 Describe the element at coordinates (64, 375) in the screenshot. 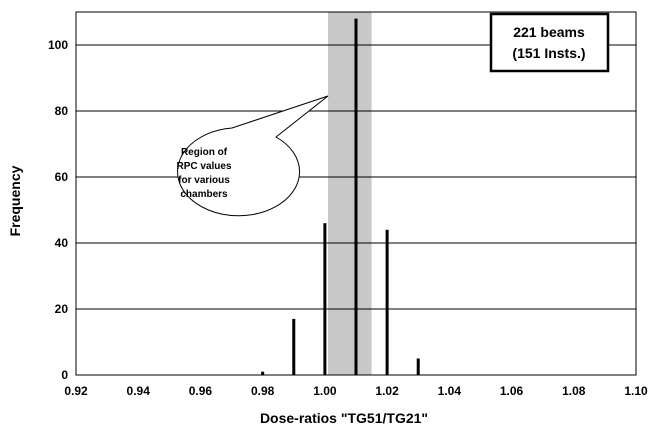

I see `y-tick-label: 0` at that location.